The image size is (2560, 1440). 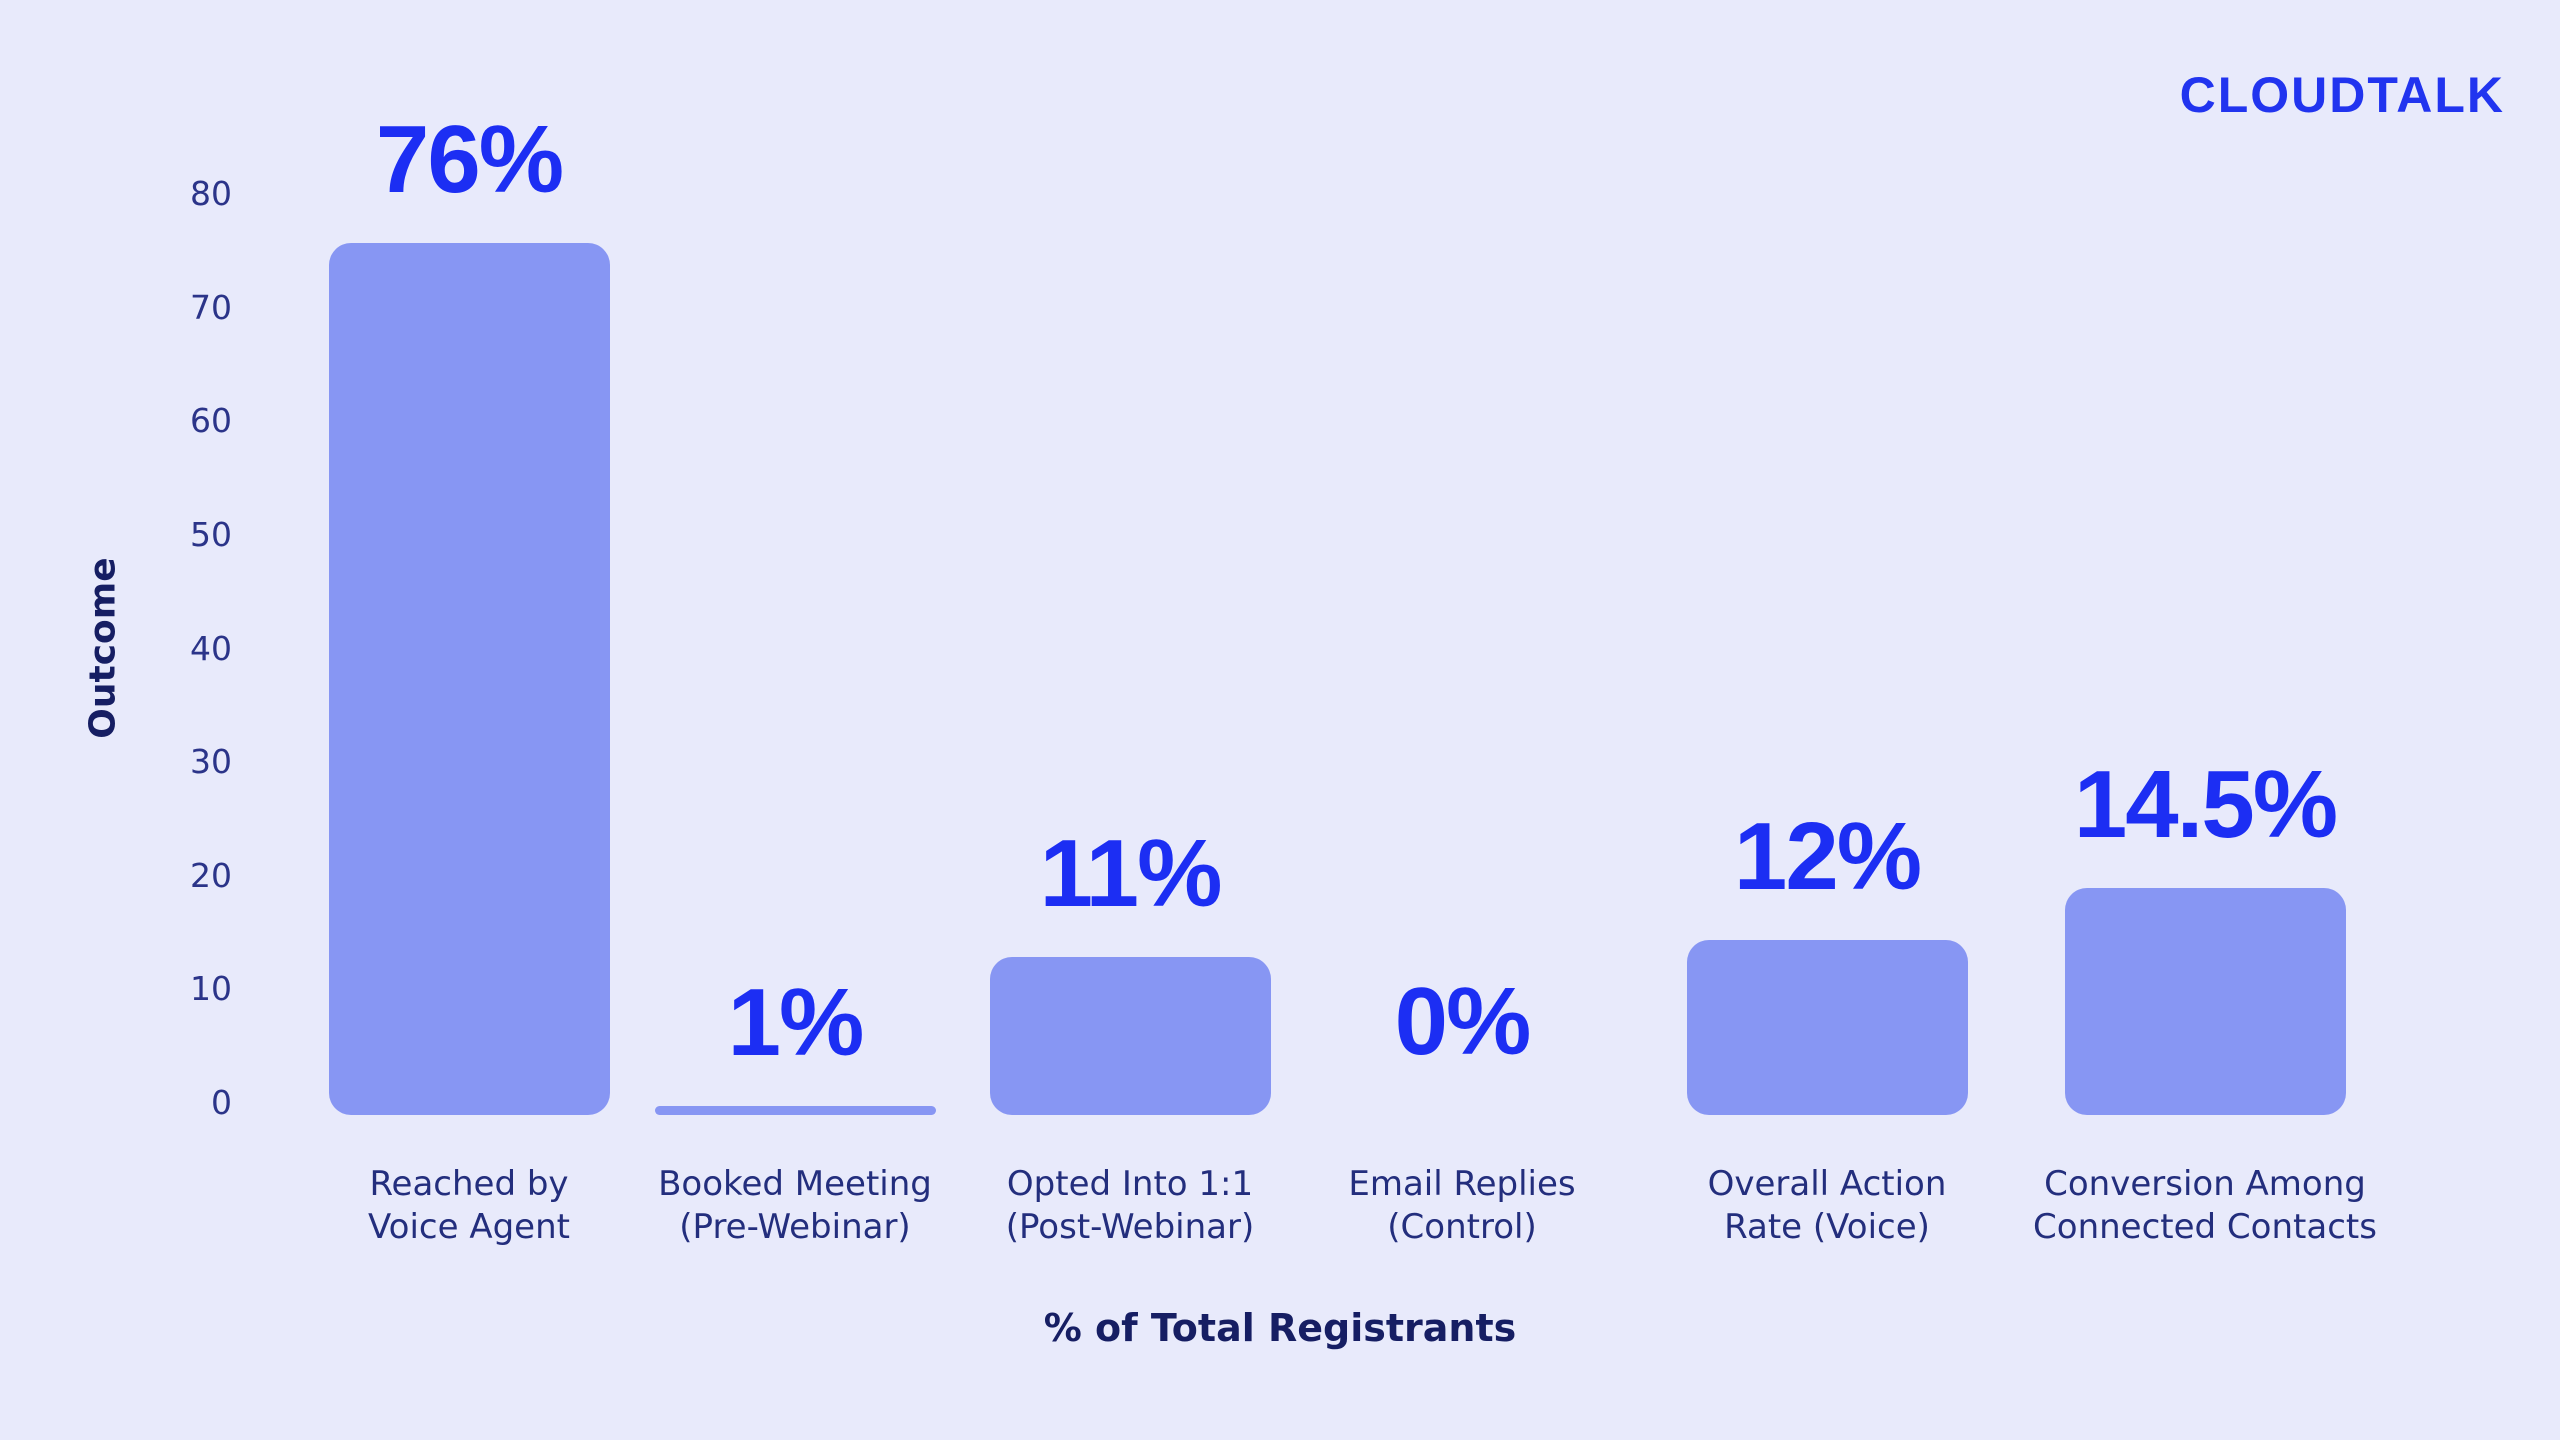 What do you see at coordinates (1131, 873) in the screenshot?
I see `bar-value-label: 11%` at bounding box center [1131, 873].